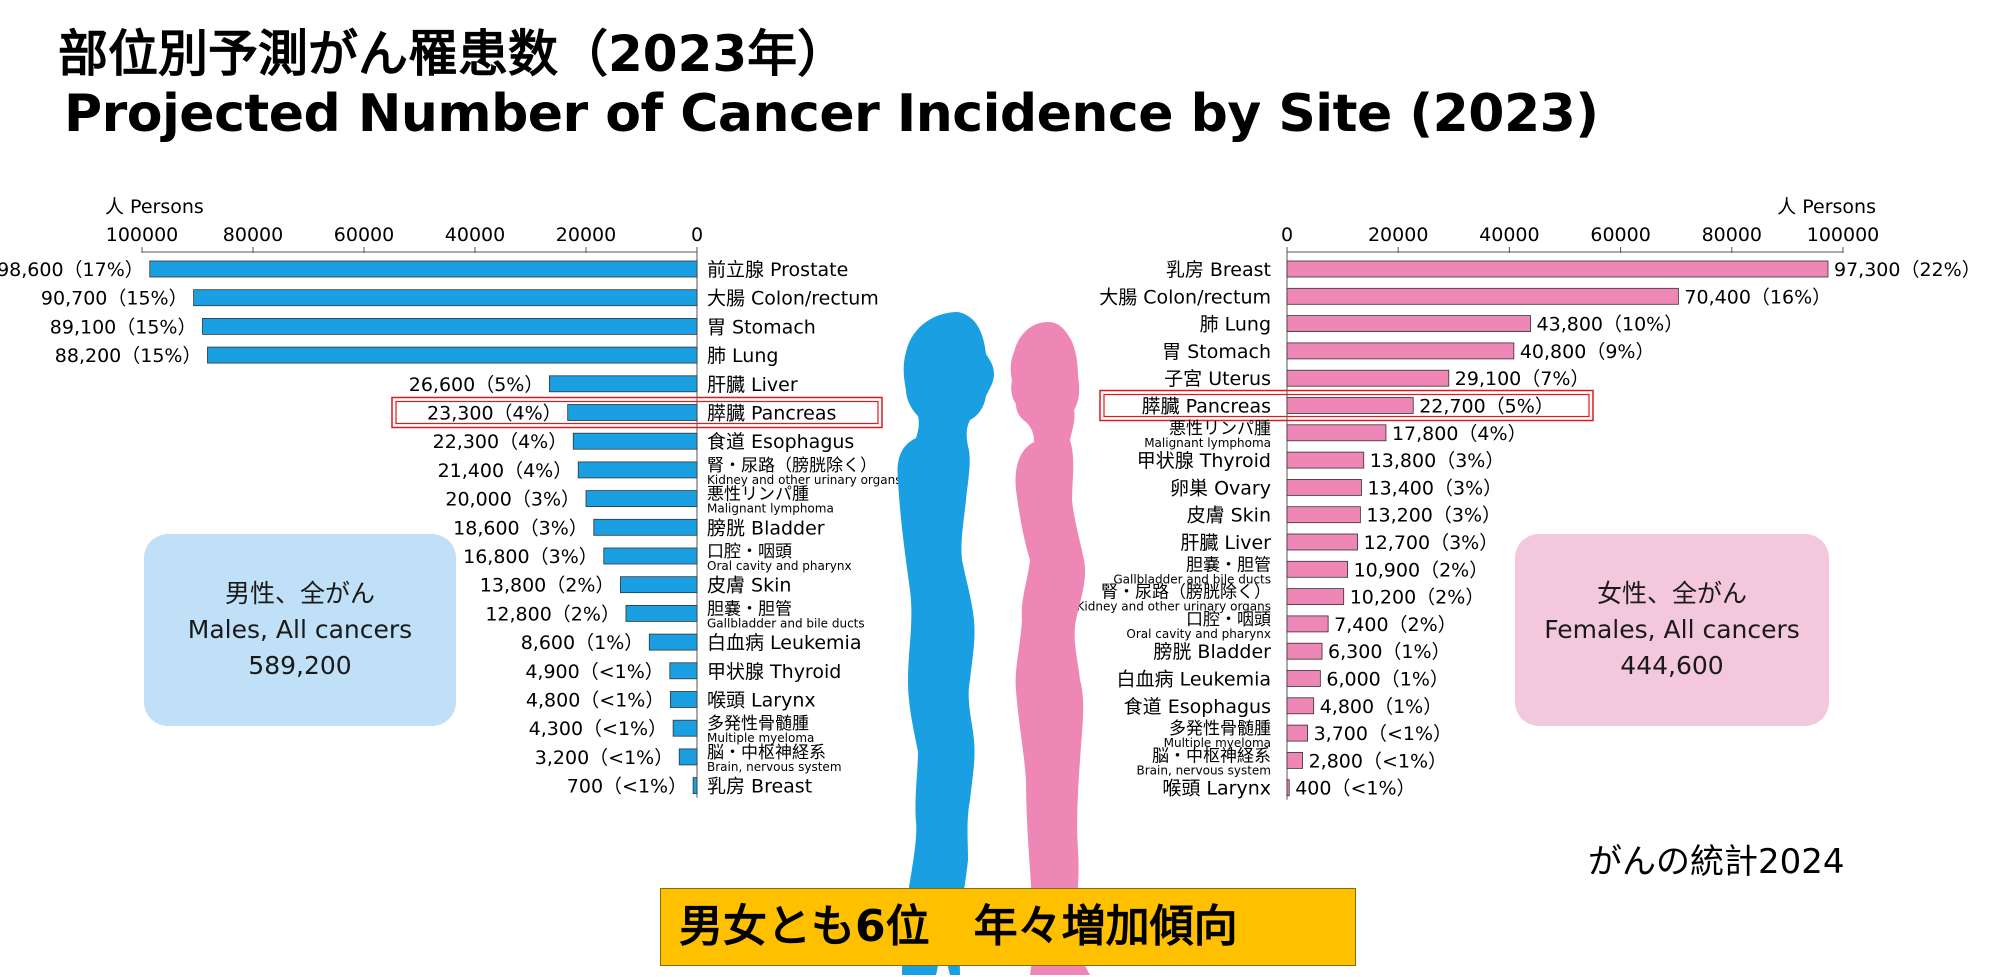  I want to click on male-category-label: 前立腺 Prostate, so click(777, 270).